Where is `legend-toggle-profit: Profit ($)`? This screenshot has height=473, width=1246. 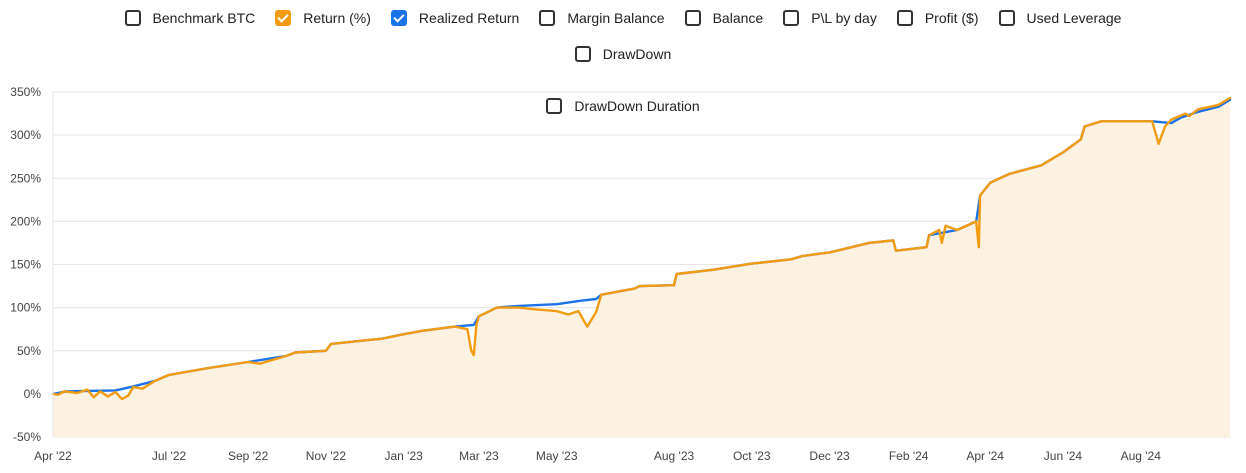 legend-toggle-profit: Profit ($) is located at coordinates (937, 18).